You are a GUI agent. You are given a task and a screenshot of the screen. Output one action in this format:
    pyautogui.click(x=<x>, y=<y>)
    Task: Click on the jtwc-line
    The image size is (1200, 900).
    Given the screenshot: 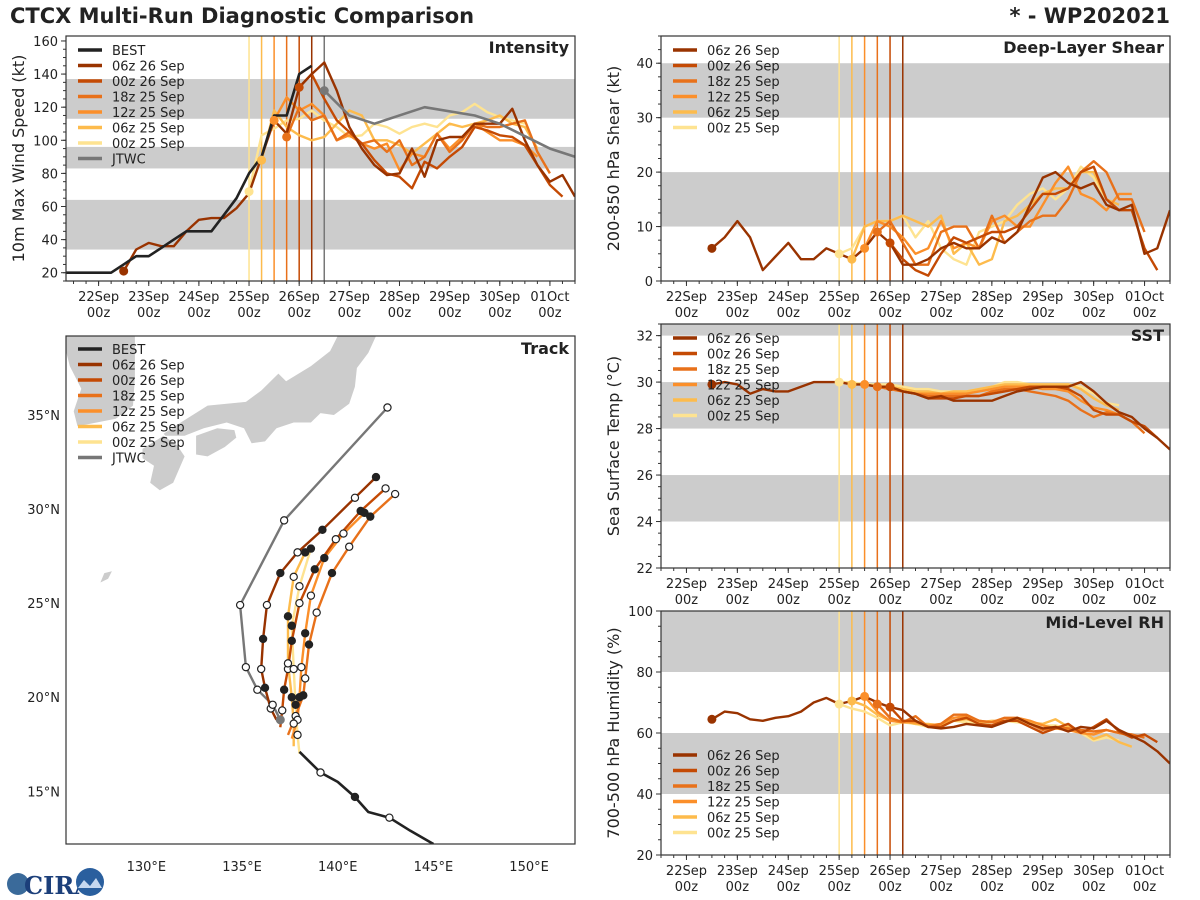 What is the action you would take?
    pyautogui.click(x=449, y=124)
    